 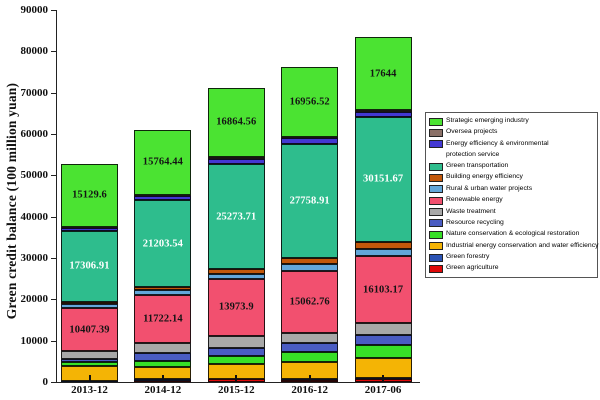 I want to click on y-tick-label: 50000, so click(x=34, y=175).